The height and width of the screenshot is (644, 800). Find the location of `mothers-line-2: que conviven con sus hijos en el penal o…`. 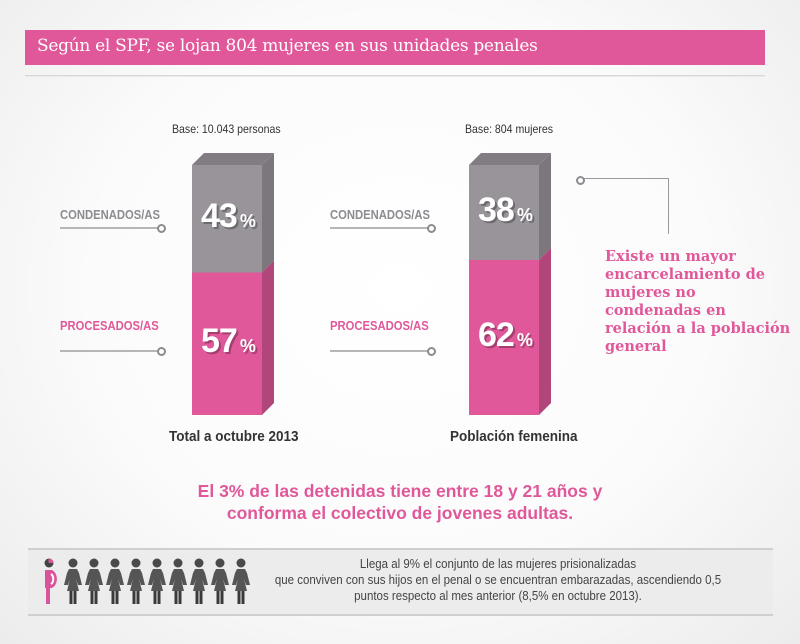

mothers-line-2: que conviven con sus hijos en el penal o… is located at coordinates (498, 580).